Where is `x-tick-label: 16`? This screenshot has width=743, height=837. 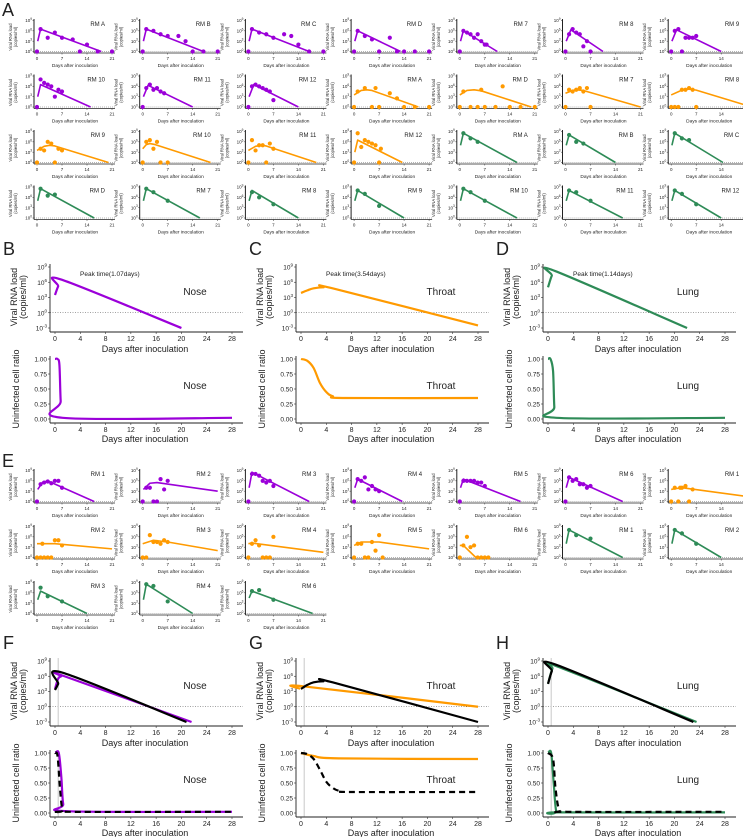 x-tick-label: 16 is located at coordinates (402, 824).